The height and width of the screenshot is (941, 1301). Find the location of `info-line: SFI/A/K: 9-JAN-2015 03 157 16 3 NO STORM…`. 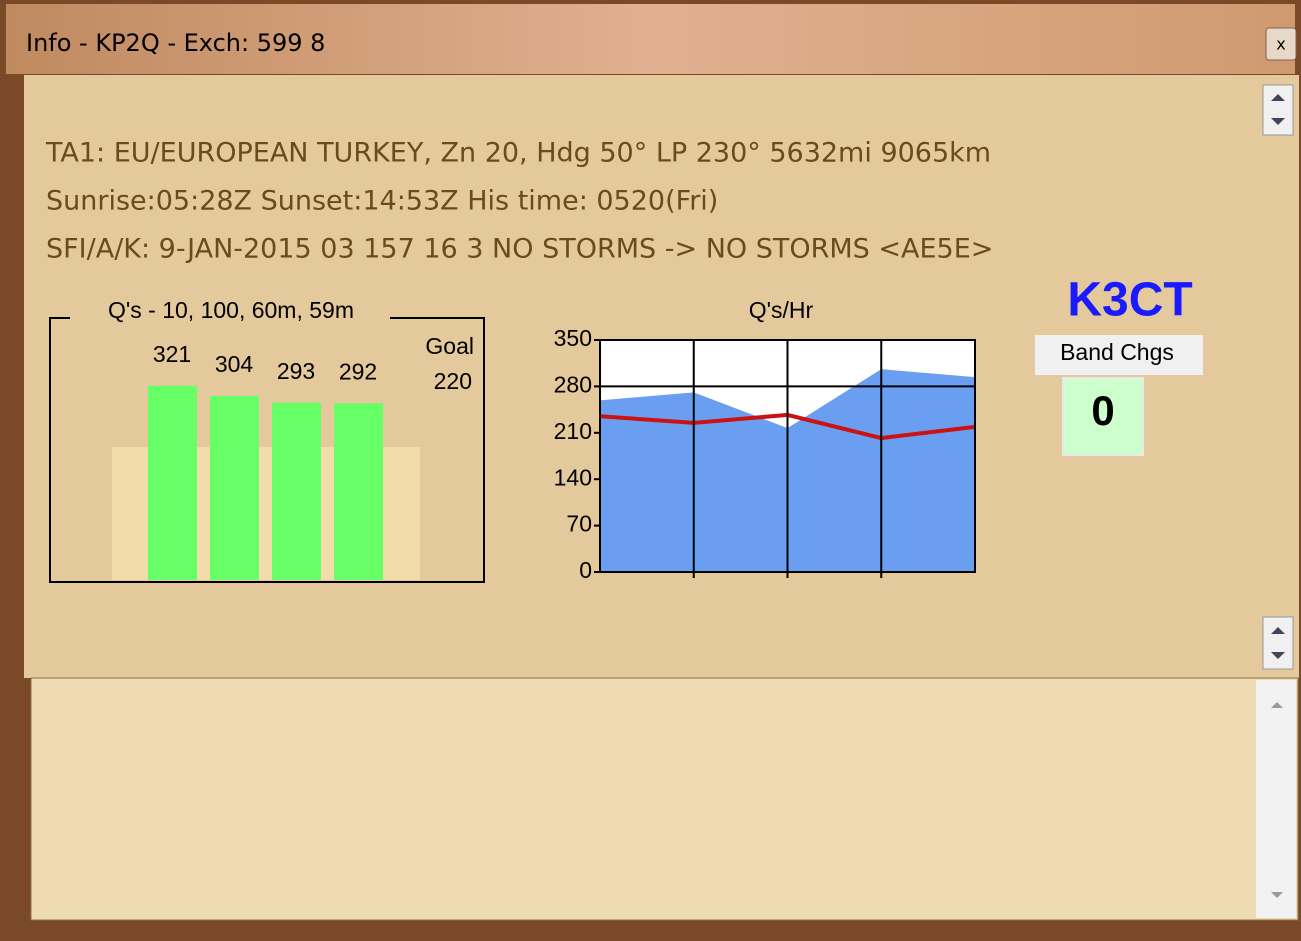

info-line: SFI/A/K: 9-JAN-2015 03 157 16 3 NO STORM… is located at coordinates (519, 249).